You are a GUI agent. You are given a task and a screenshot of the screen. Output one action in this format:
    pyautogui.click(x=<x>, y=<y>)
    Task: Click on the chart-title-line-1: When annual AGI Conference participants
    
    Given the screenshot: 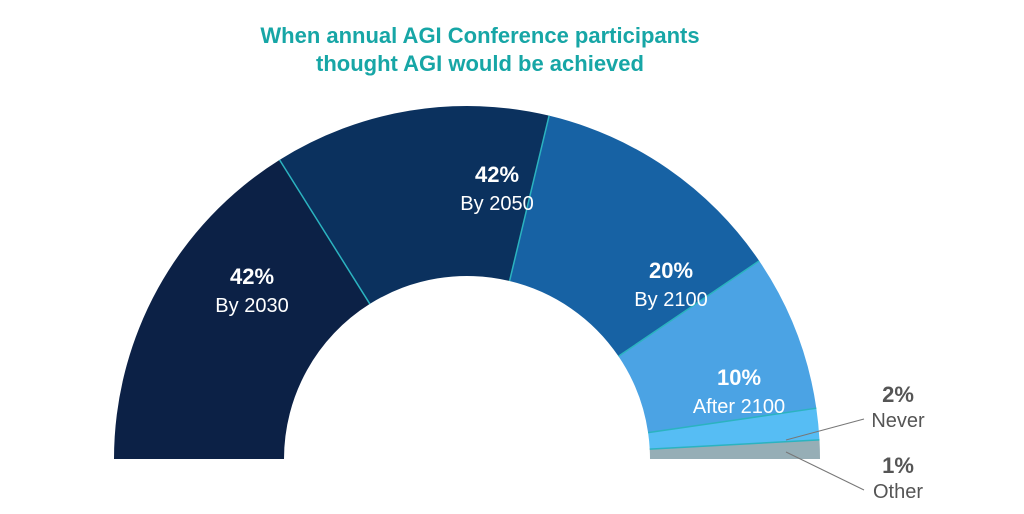 What is the action you would take?
    pyautogui.click(x=480, y=35)
    